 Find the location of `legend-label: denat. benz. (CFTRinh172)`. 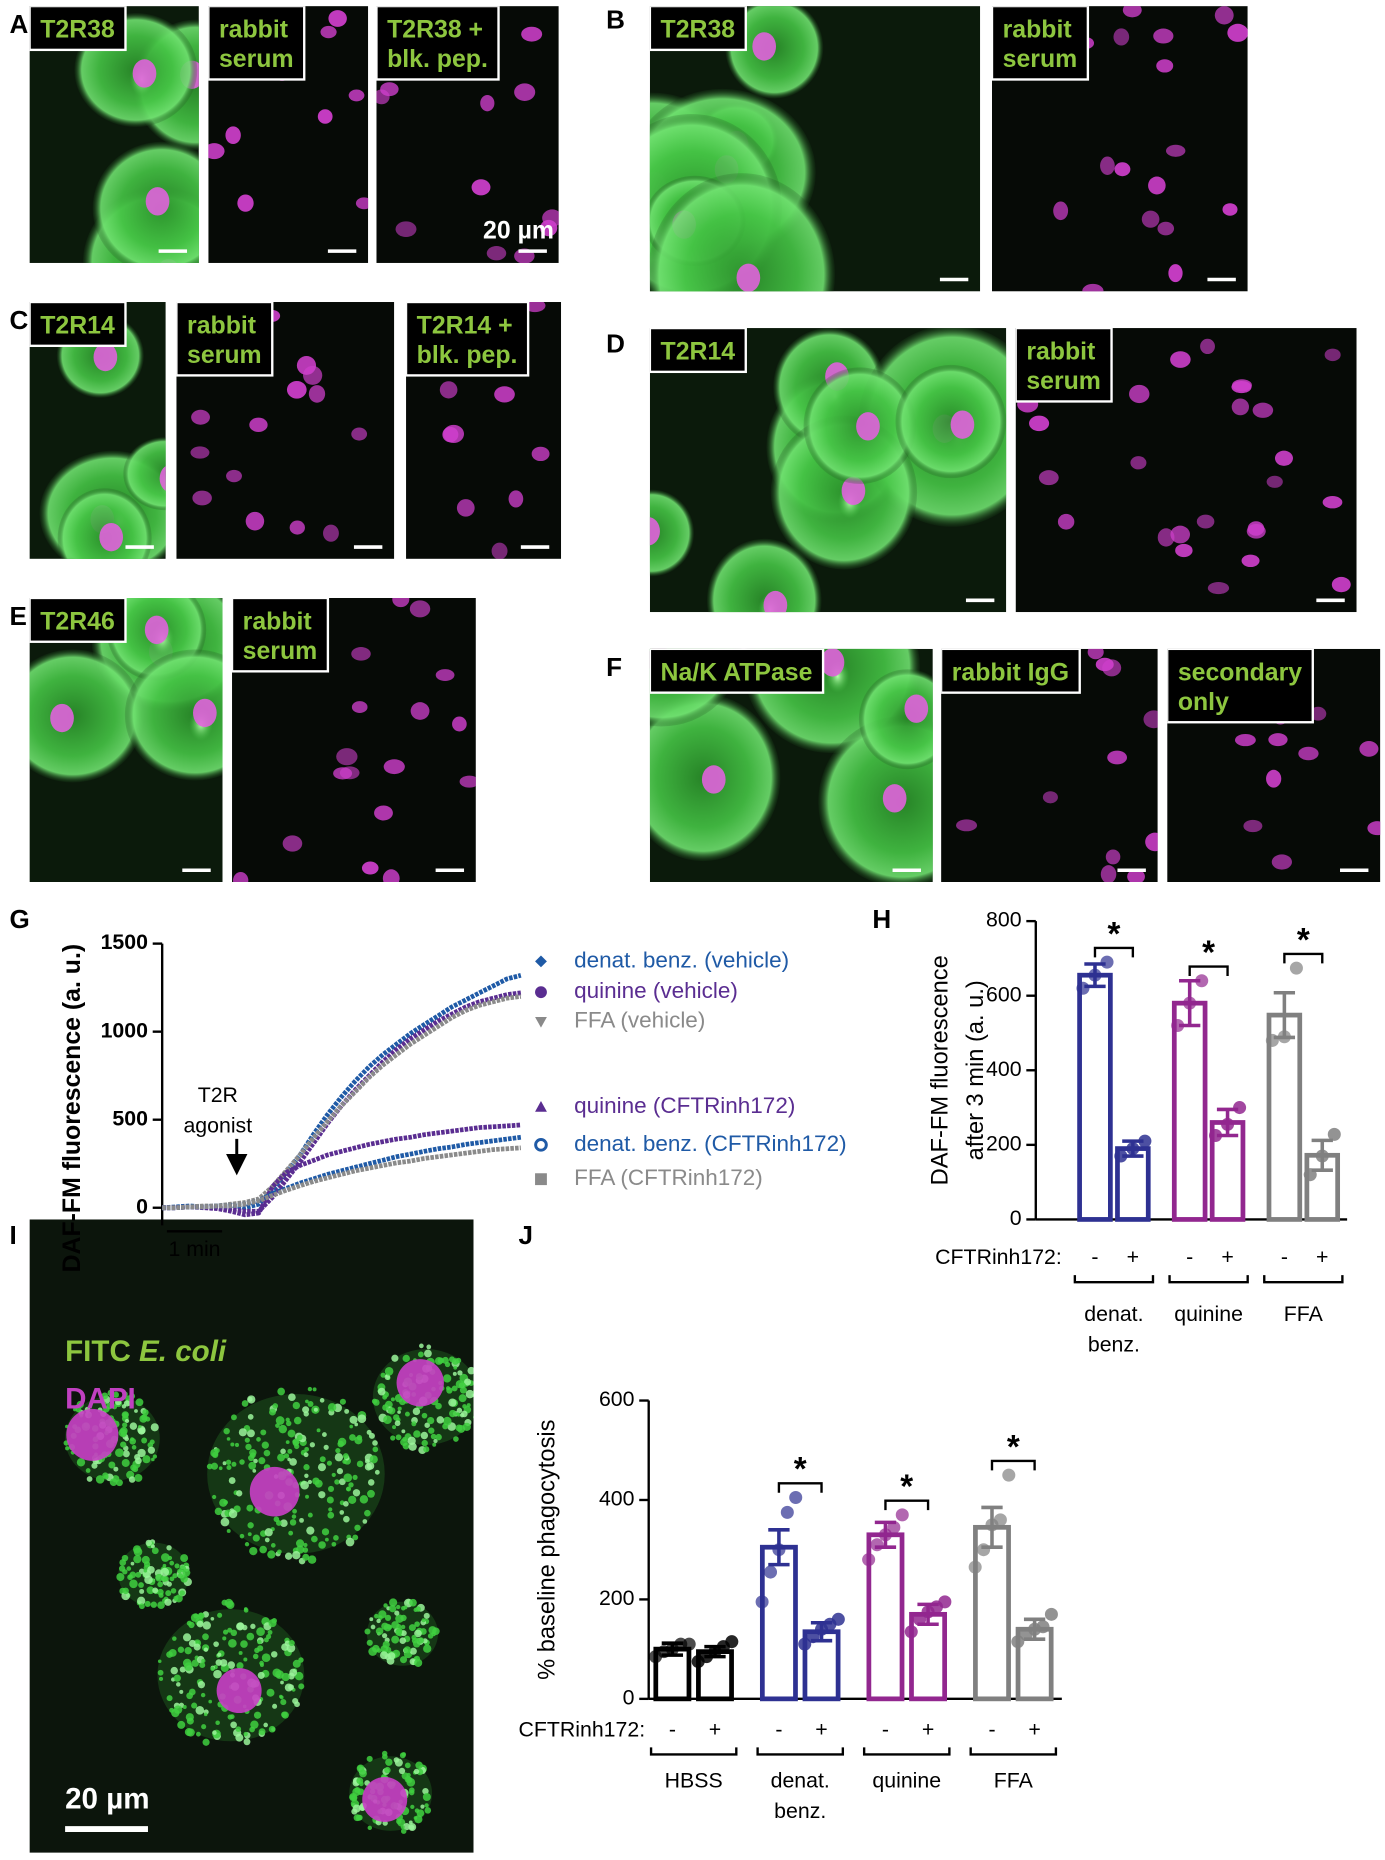

legend-label: denat. benz. (CFTRinh172) is located at coordinates (710, 1143).